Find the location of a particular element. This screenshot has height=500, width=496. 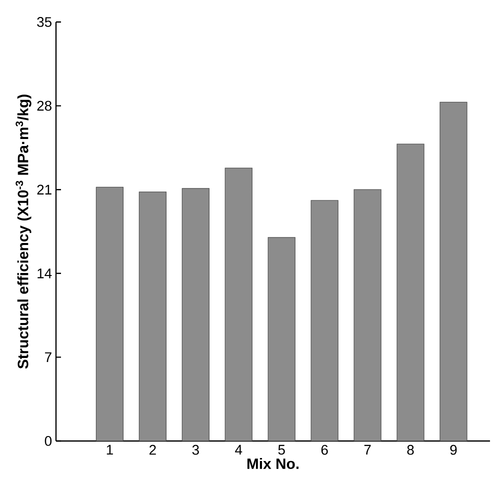

y-tick-label: 21 is located at coordinates (44, 189).